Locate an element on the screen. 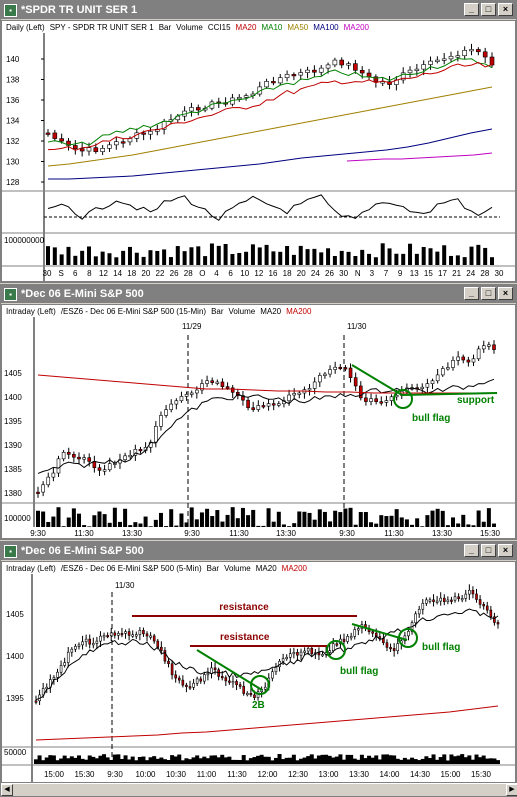  time-label: 10:30 is located at coordinates (176, 774).